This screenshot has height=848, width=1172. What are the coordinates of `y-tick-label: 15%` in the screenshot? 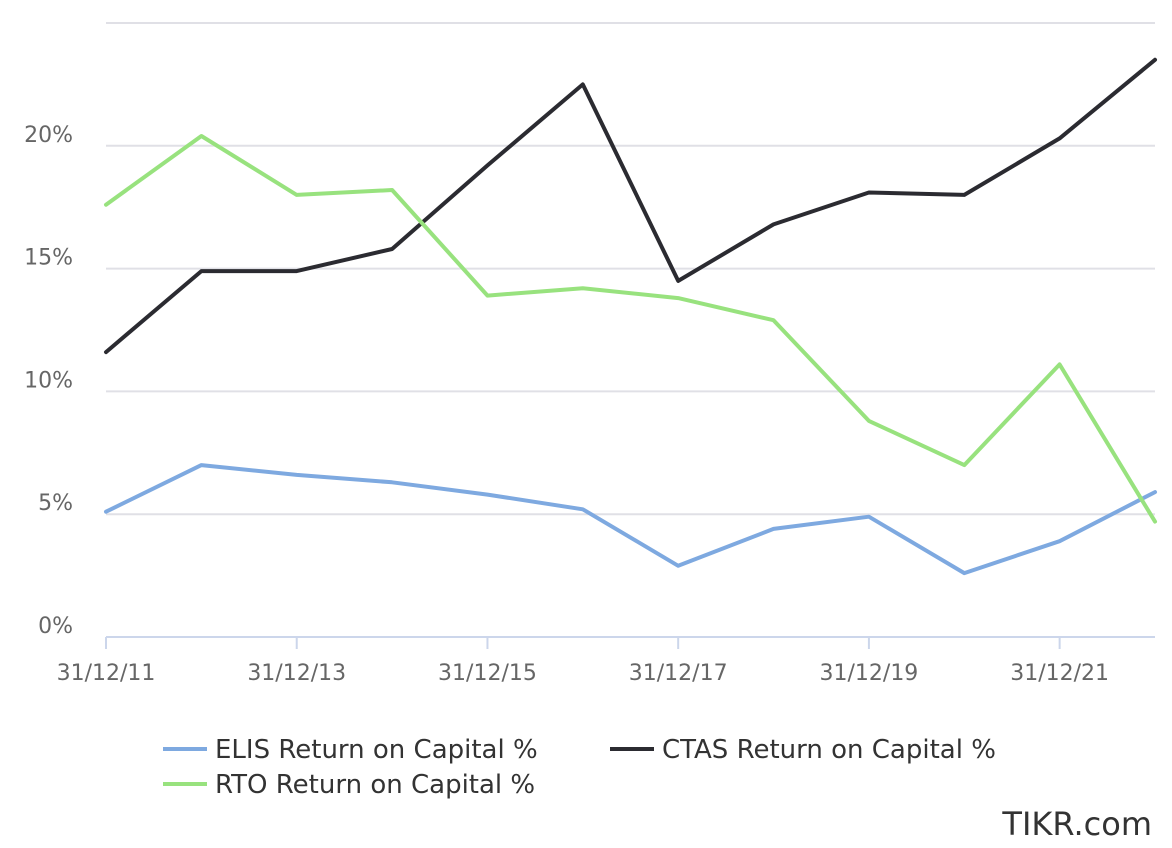 It's located at (48, 258).